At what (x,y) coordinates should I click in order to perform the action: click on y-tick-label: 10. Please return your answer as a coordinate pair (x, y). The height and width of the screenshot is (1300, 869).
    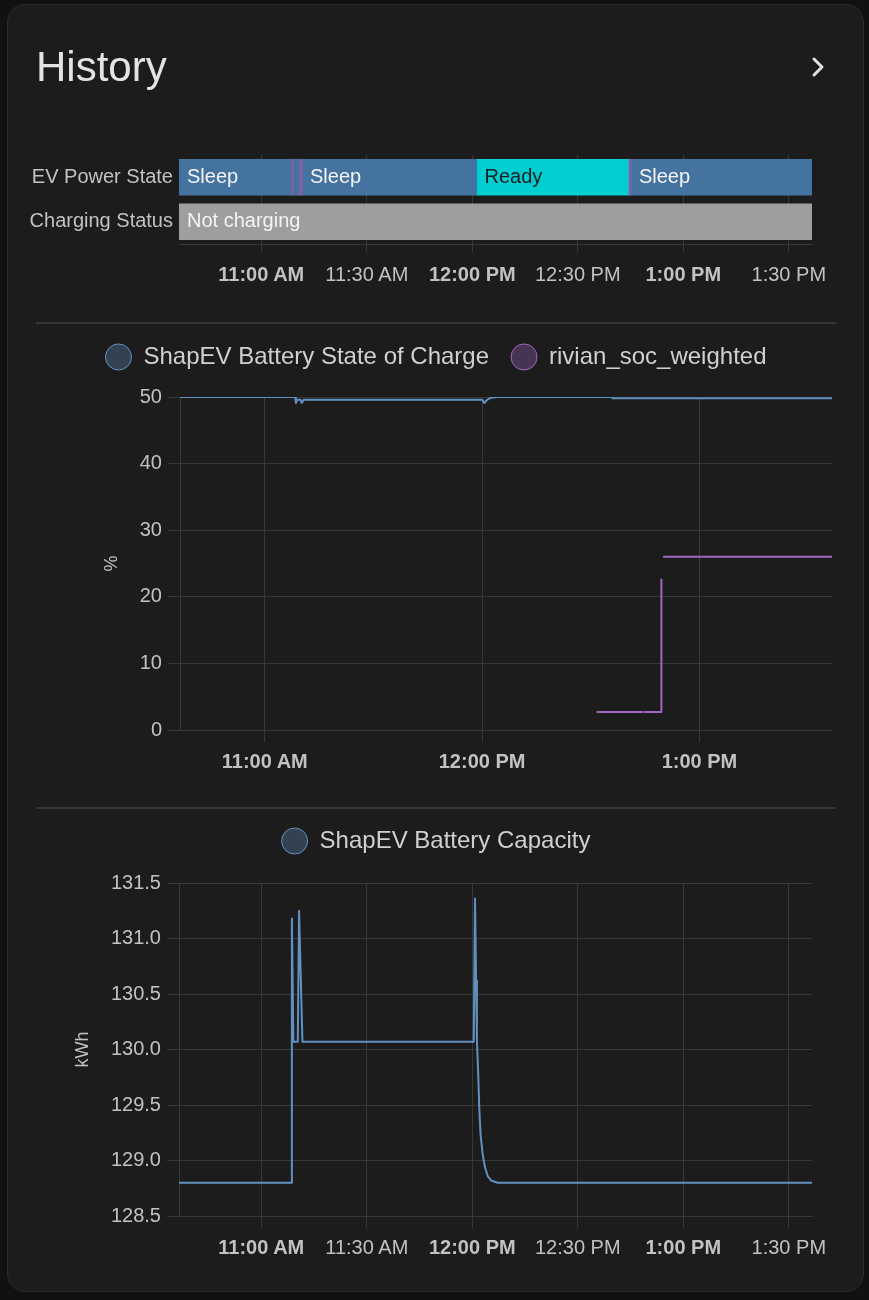
    Looking at the image, I should click on (150, 661).